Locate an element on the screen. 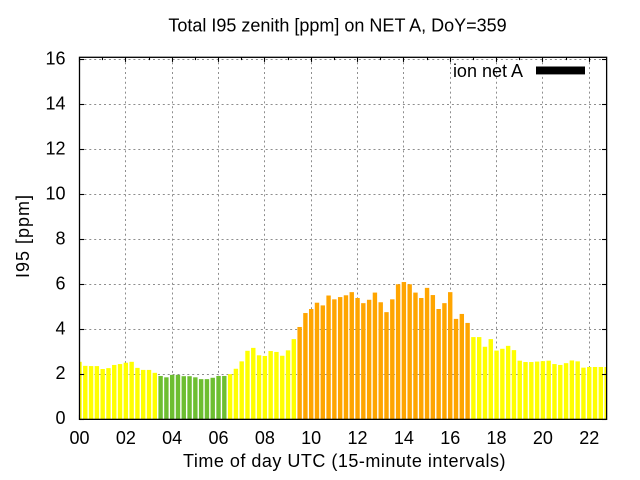 The width and height of the screenshot is (640, 480). svg-text: 0 is located at coordinates (60, 418).